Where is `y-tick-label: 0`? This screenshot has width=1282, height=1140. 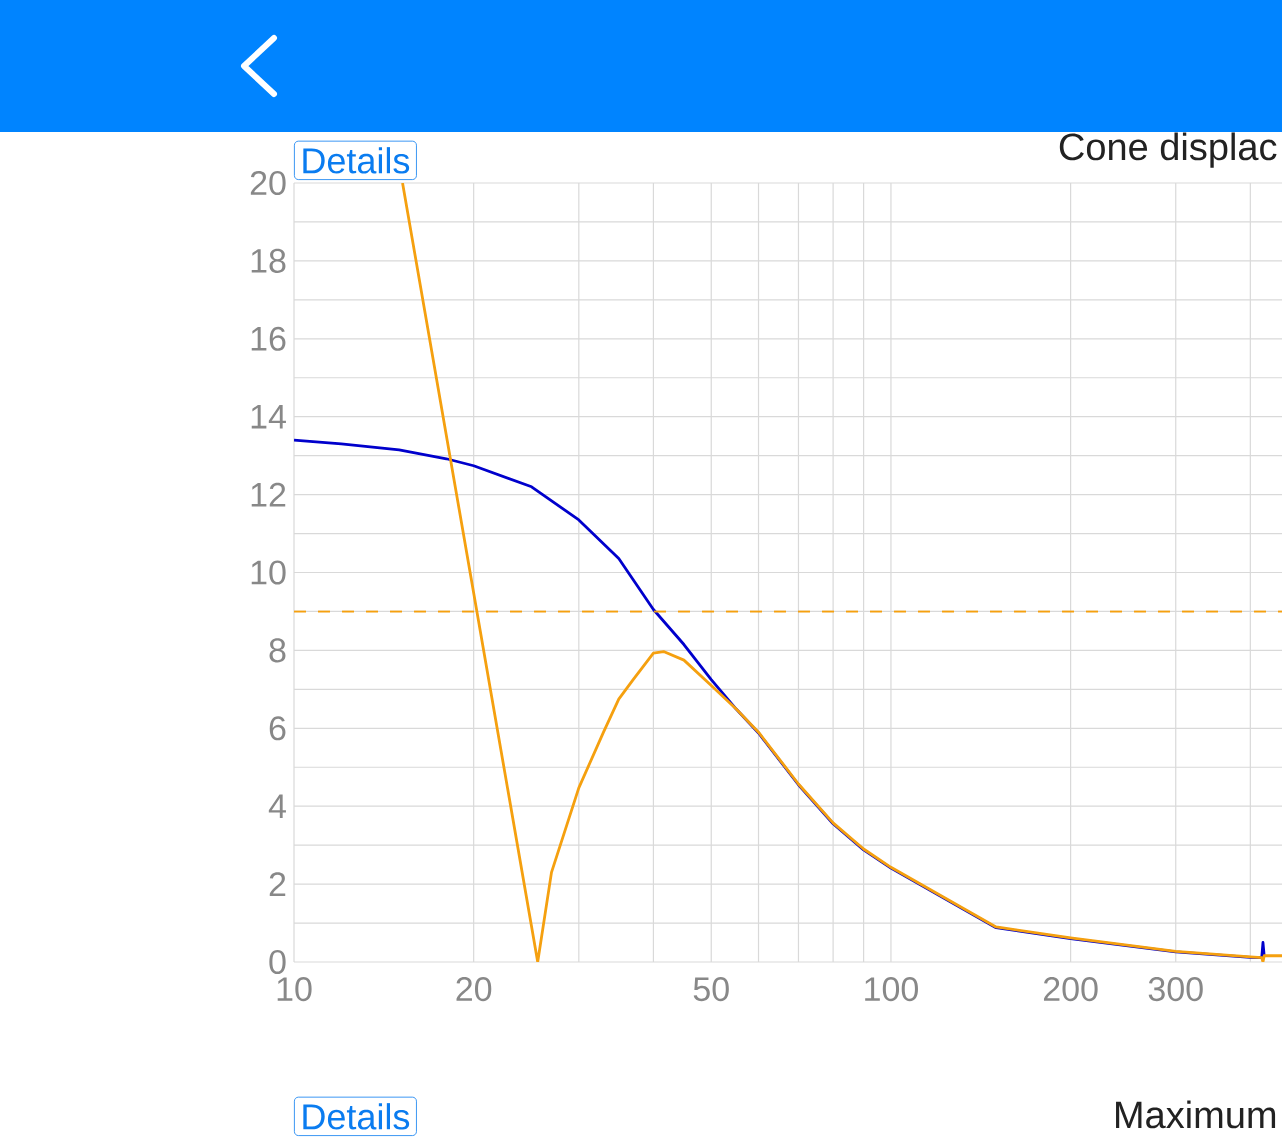
y-tick-label: 0 is located at coordinates (277, 962).